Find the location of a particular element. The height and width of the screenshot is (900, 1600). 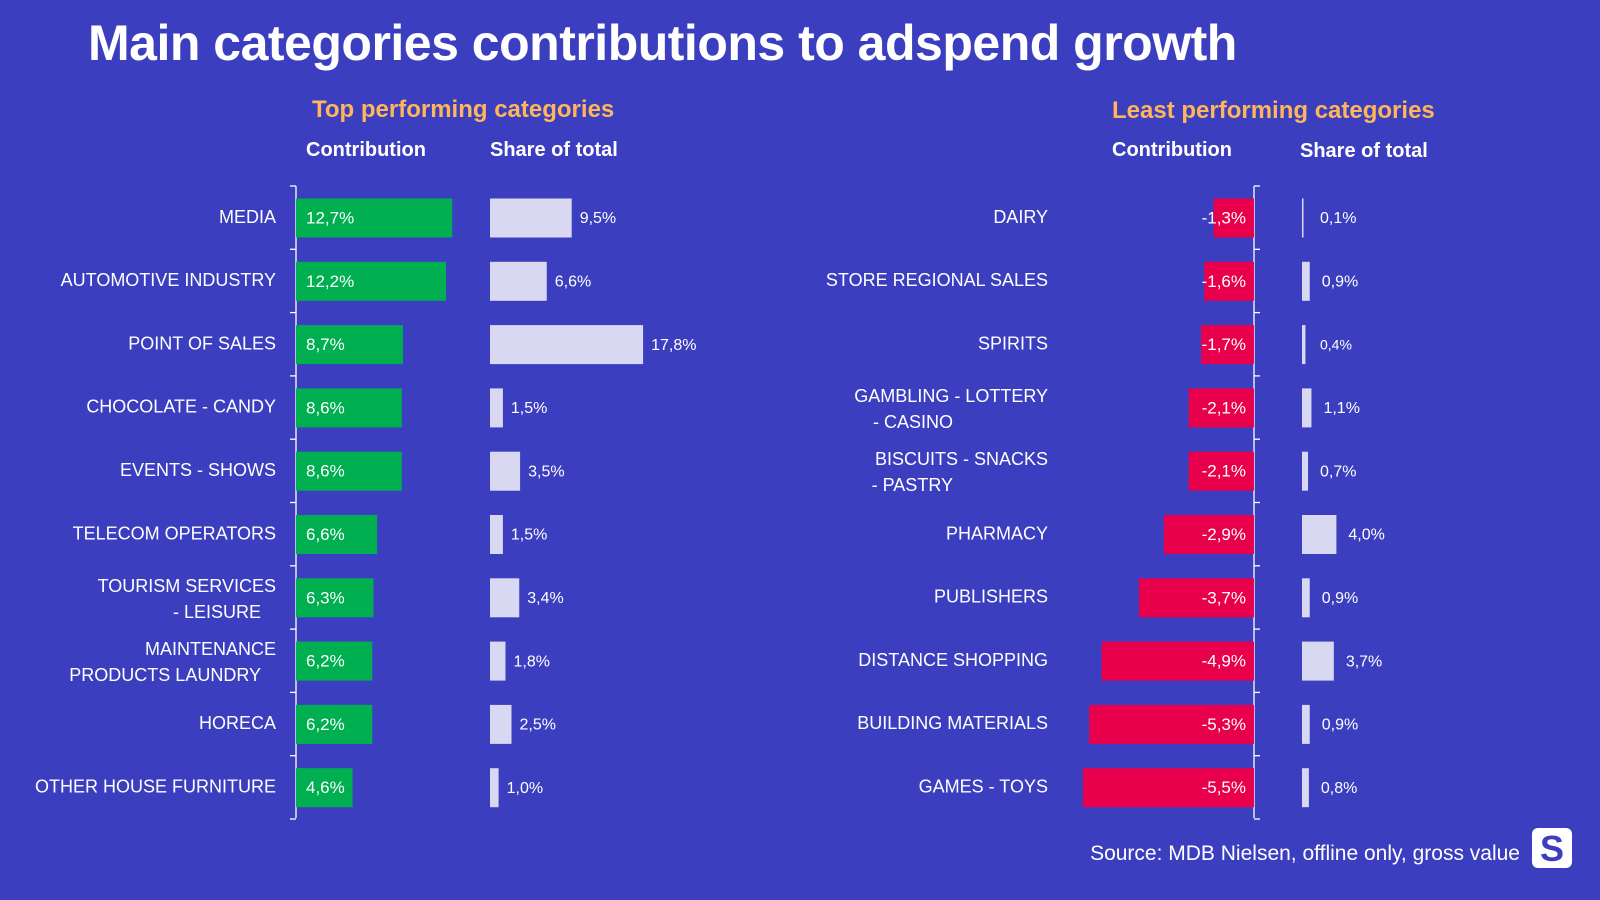

top-contribution-header: Contribution is located at coordinates (366, 150).